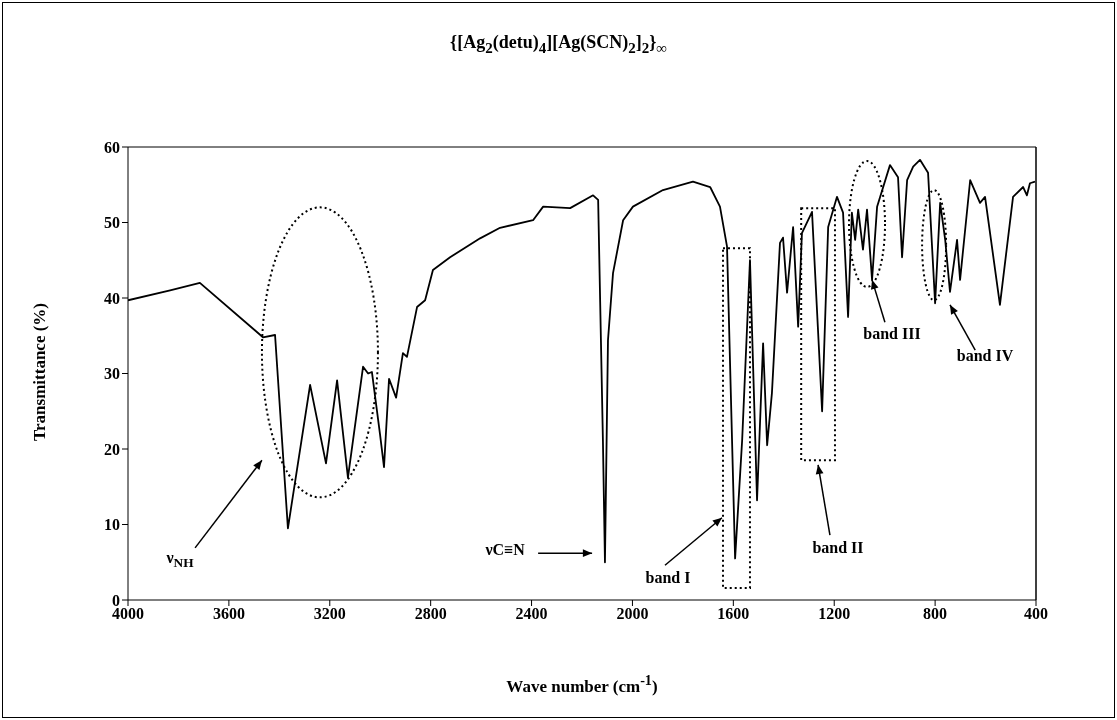 This screenshot has height=720, width=1117. I want to click on x-axis-title: Wave number (cm$^{-1}$), so click(582, 684).